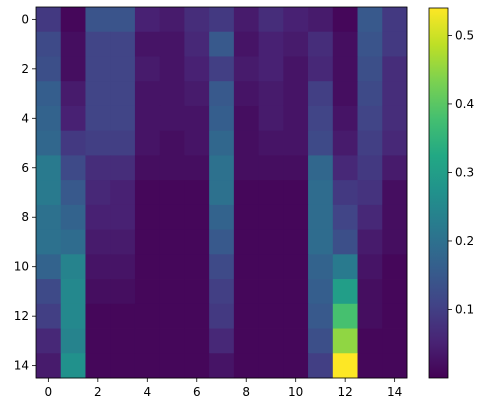 This screenshot has width=491, height=413. Describe the element at coordinates (98, 392) in the screenshot. I see `x-tick-label: 2` at that location.